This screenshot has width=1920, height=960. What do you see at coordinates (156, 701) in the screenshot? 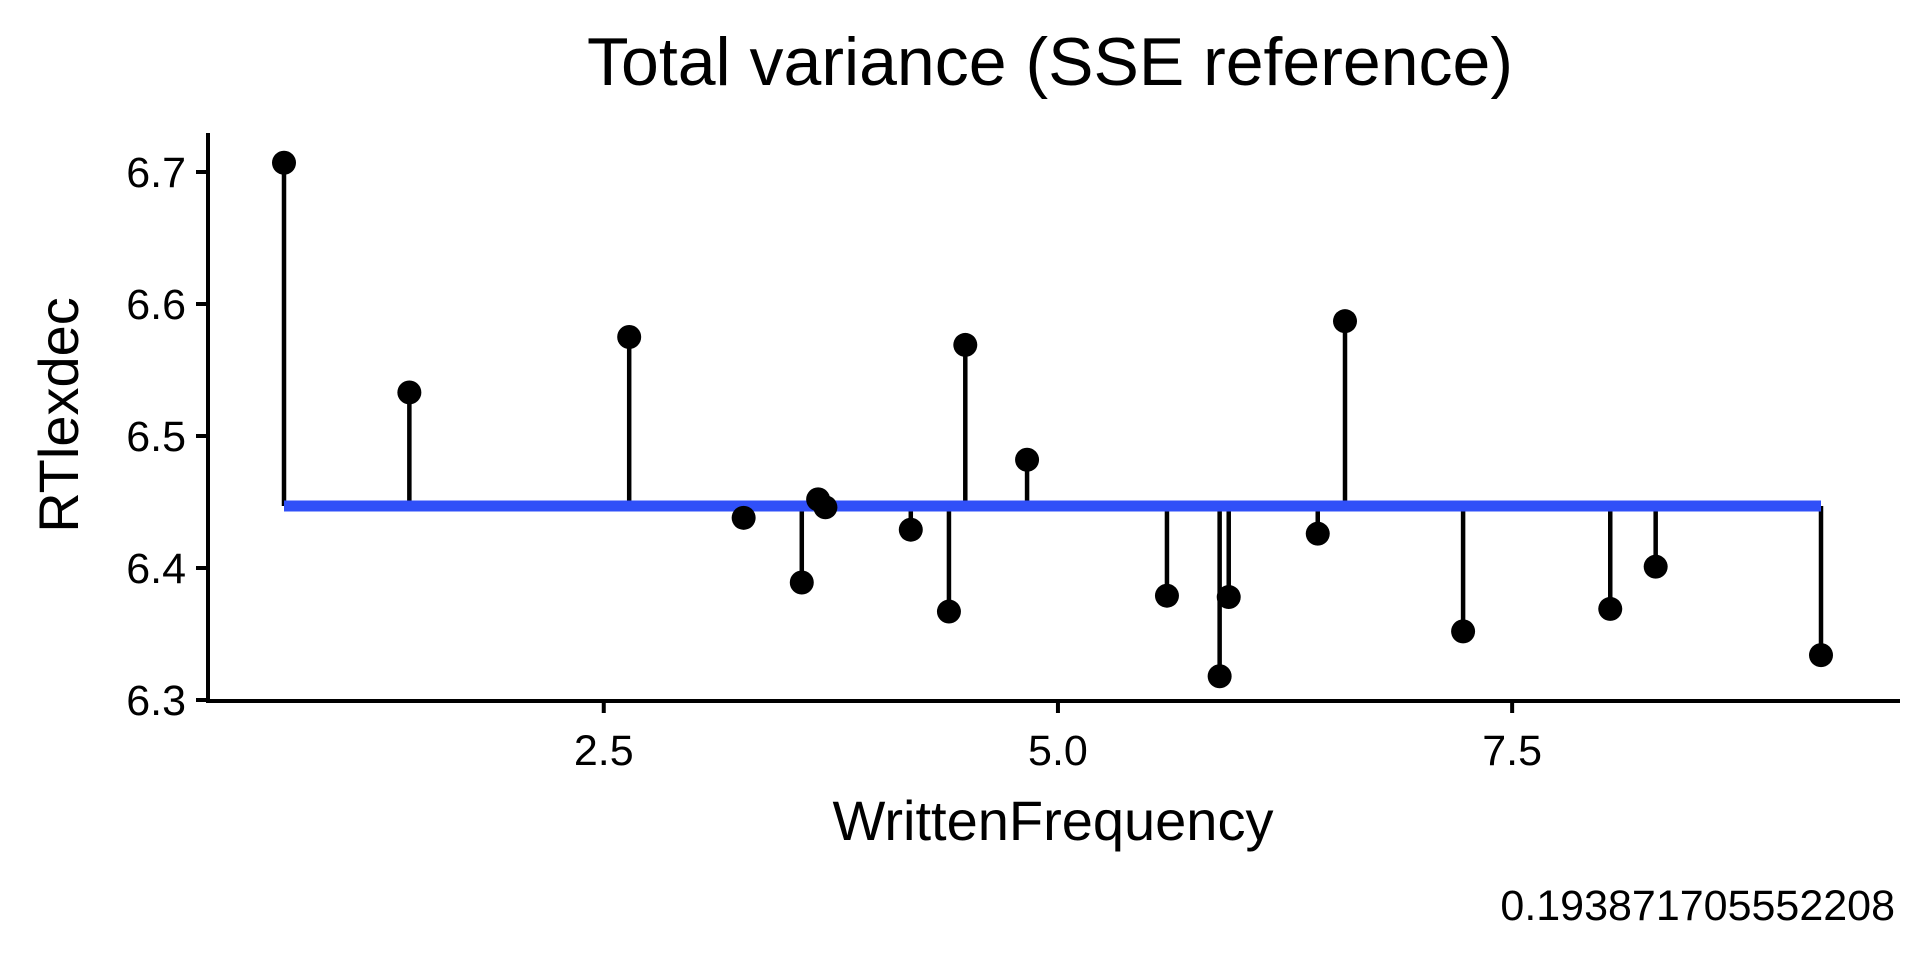
I see `y-tick-label: 6.3` at bounding box center [156, 701].